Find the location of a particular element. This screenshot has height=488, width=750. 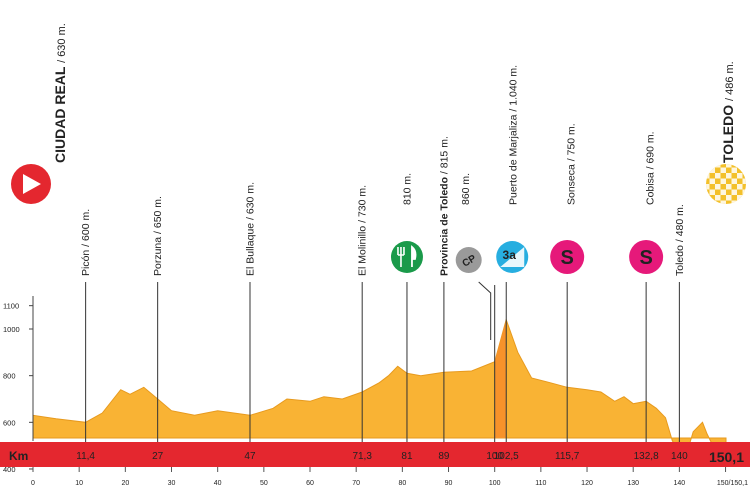

point-label-text: TOLEDO / 486 m. is located at coordinates (728, 112).